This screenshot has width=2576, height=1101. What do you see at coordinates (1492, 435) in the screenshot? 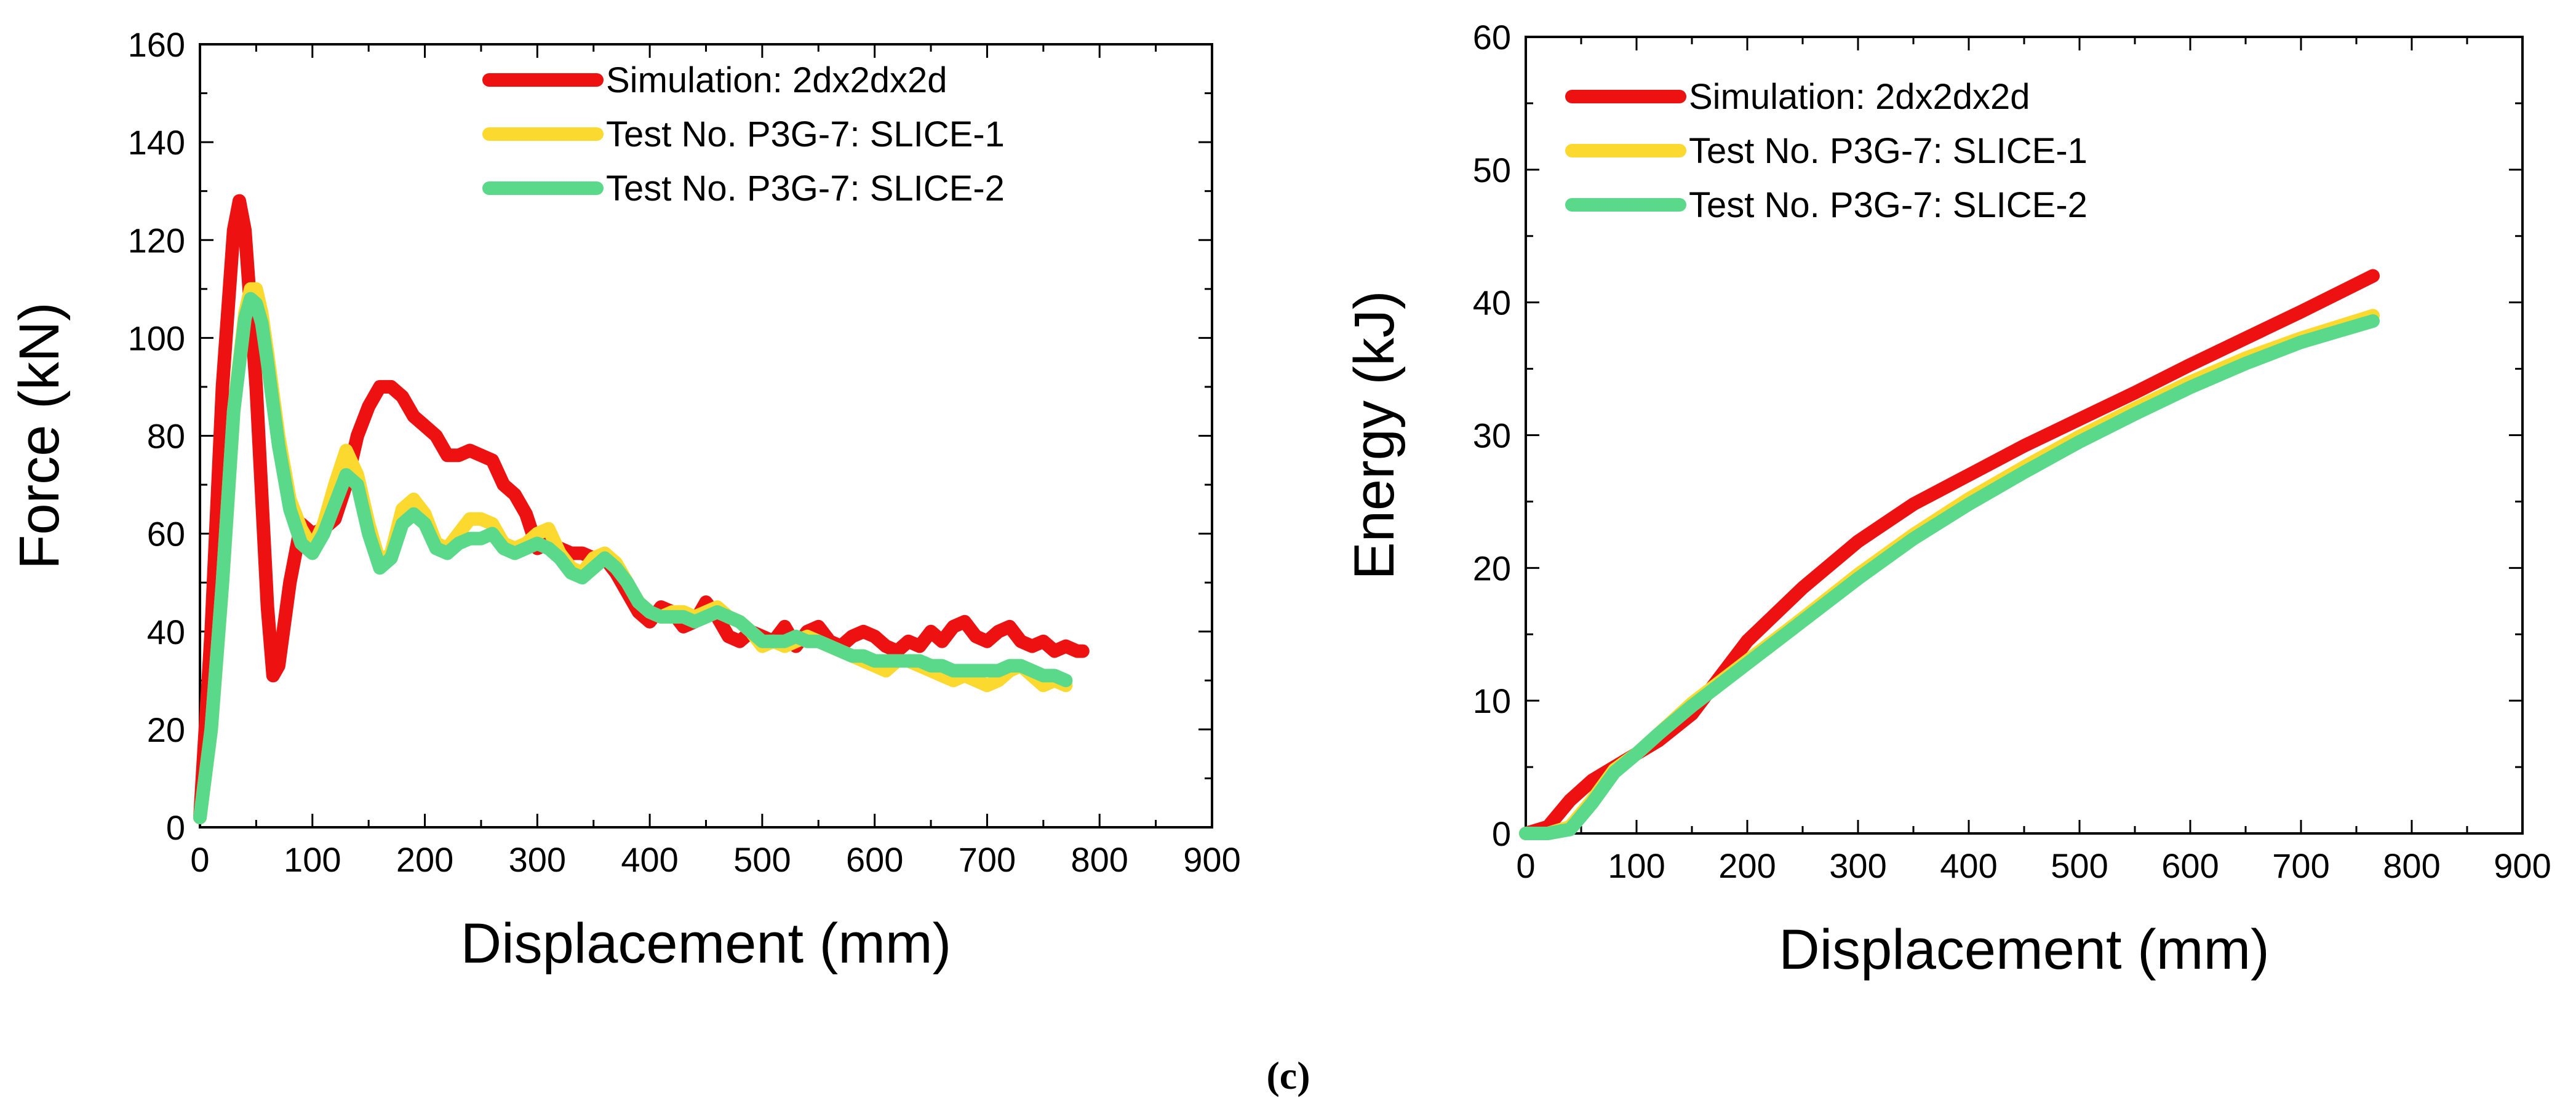
I see `y-tick-label: 30` at bounding box center [1492, 435].